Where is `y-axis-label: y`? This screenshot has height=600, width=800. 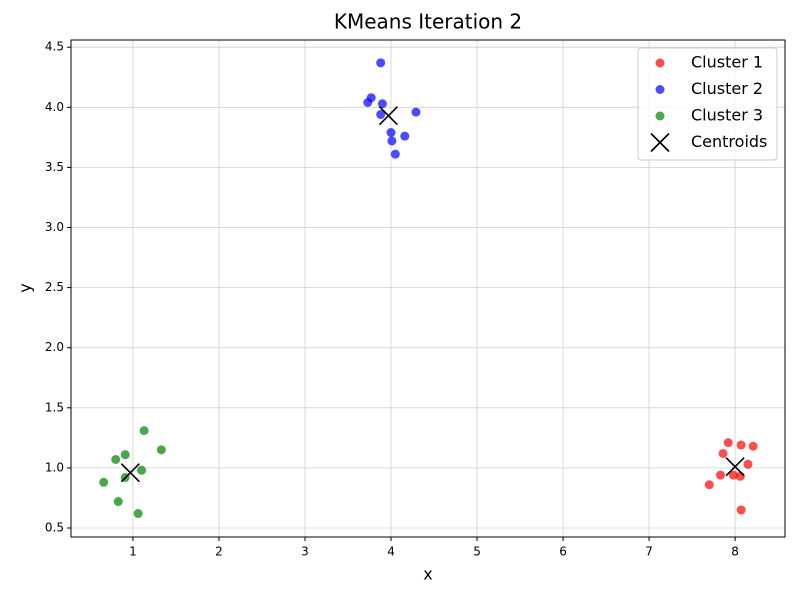
y-axis-label: y is located at coordinates (25, 287).